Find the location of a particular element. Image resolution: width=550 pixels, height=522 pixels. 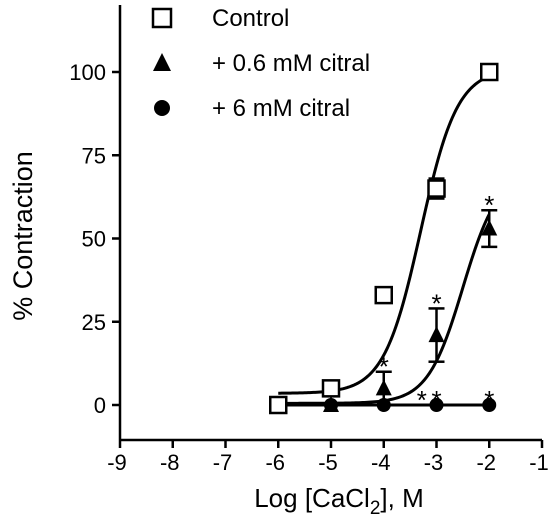

y-tick-label: 0 is located at coordinates (100, 405).